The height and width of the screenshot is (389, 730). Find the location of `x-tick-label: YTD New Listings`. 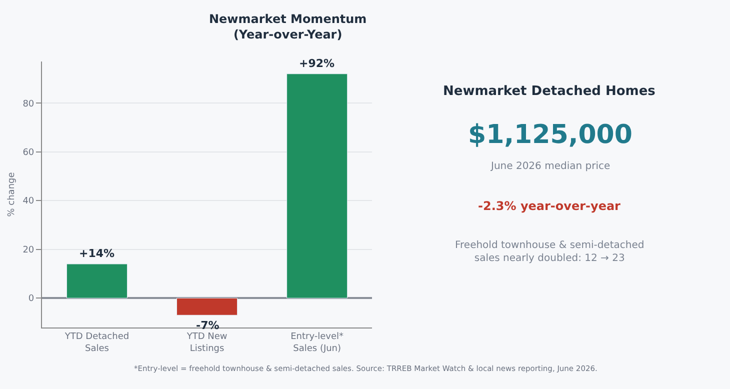

x-tick-label: YTD New Listings is located at coordinates (207, 343).